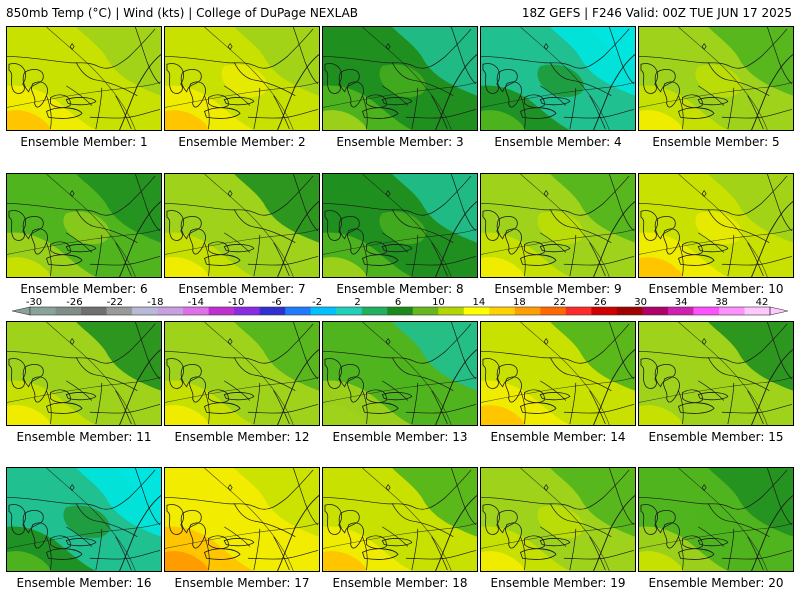 This screenshot has height=600, width=800. I want to click on ensemble-member-label: Ensemble Member: 13, so click(400, 437).